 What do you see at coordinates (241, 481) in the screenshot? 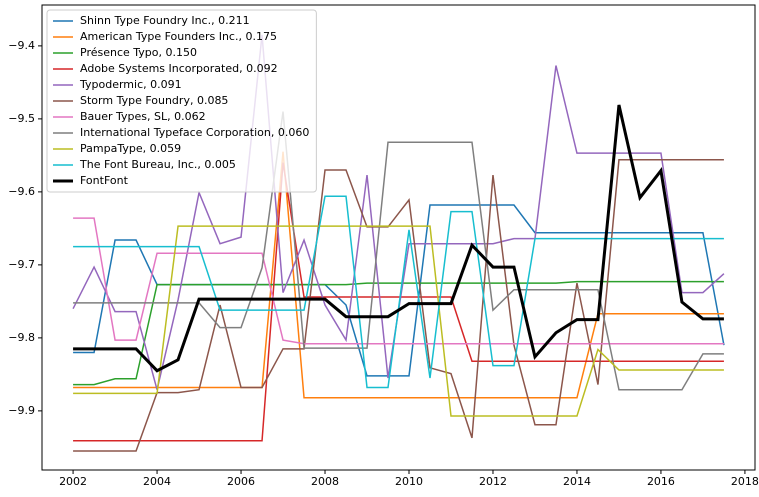
I see `x-tick-label: 2006` at bounding box center [241, 481].